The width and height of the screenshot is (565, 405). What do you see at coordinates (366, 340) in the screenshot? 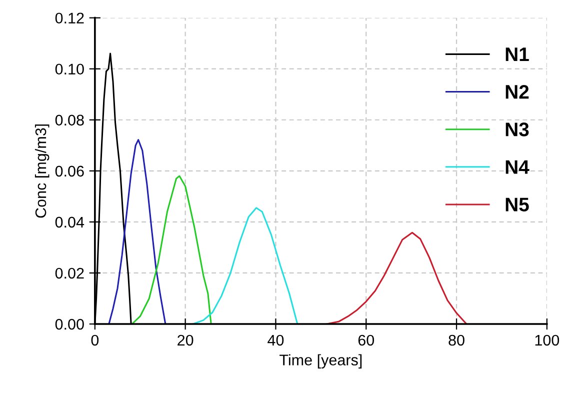
I see `x-tick-label: 60` at bounding box center [366, 340].